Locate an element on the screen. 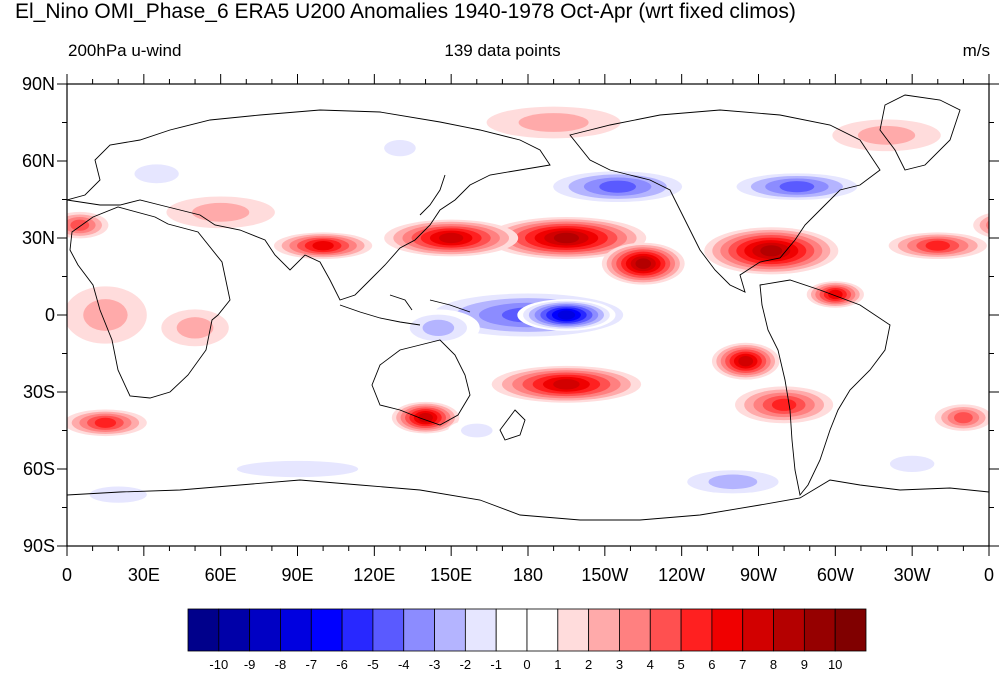 The image size is (1005, 676). lon-tick-label: 120E is located at coordinates (374, 575).